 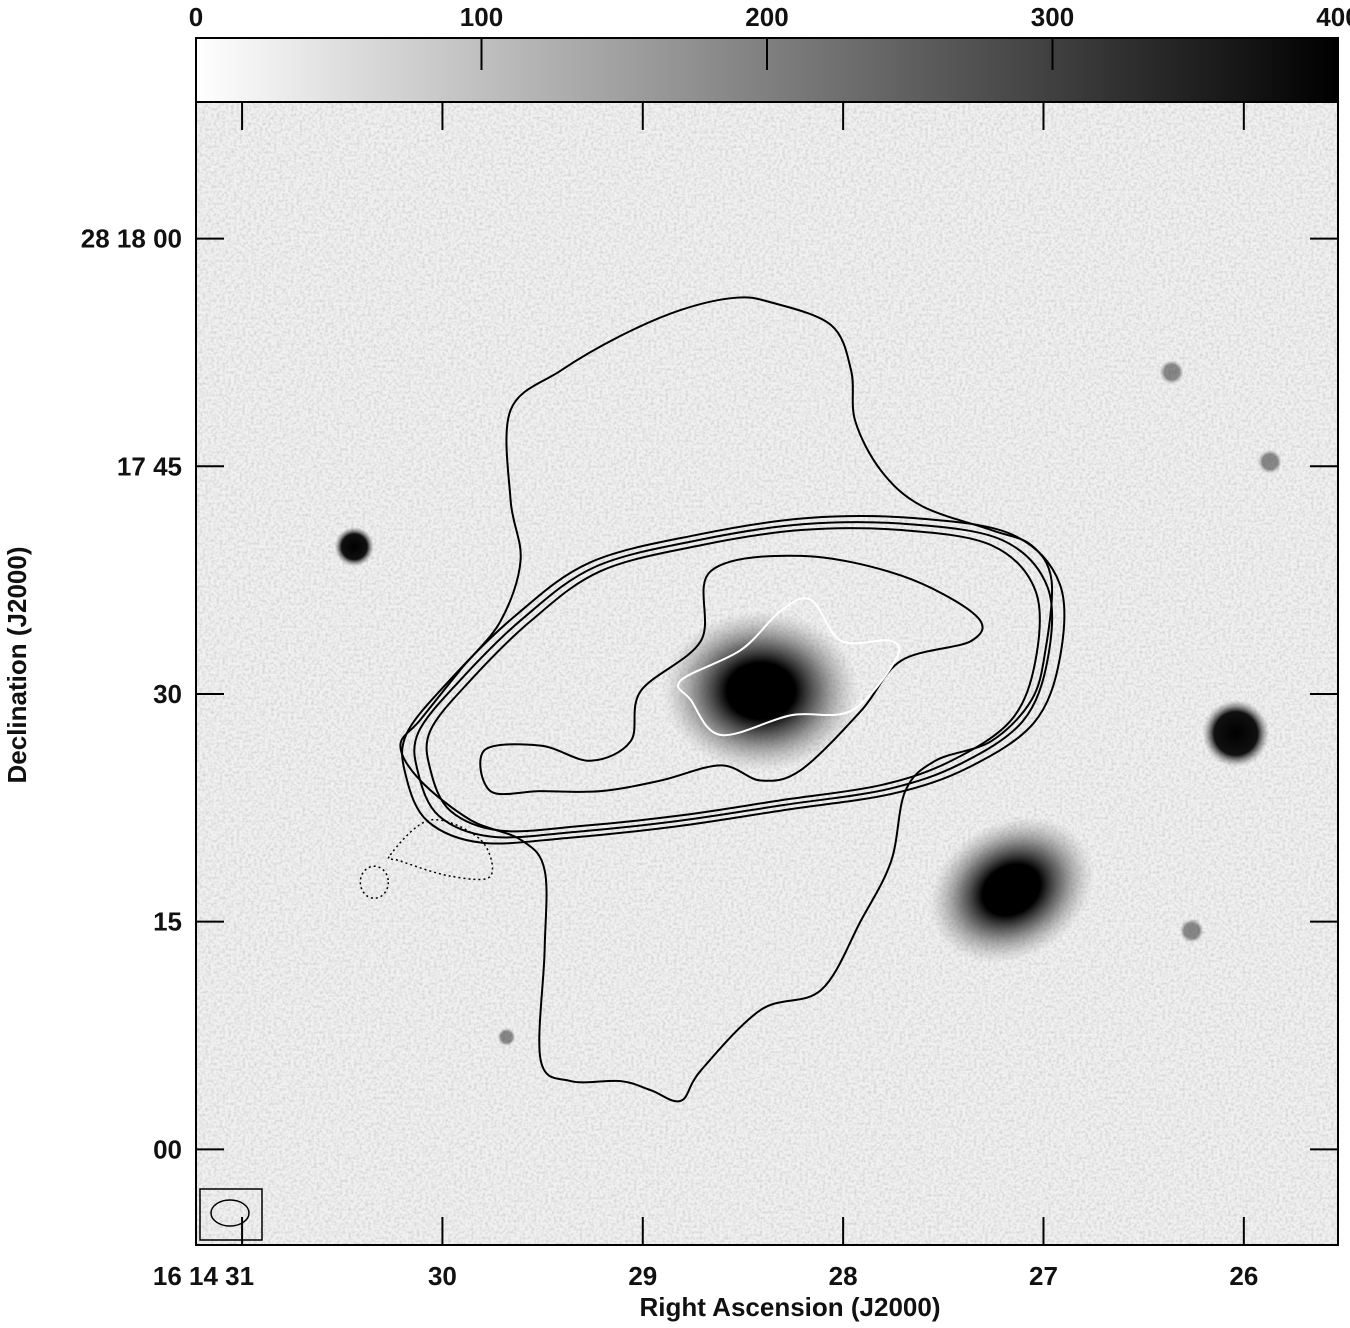 What do you see at coordinates (167, 922) in the screenshot?
I see `y-tick-label: 15` at bounding box center [167, 922].